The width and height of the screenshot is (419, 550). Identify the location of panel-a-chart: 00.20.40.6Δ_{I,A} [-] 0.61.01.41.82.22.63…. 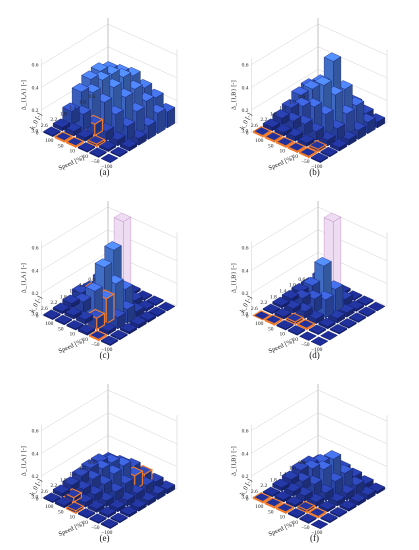
(99, 95).